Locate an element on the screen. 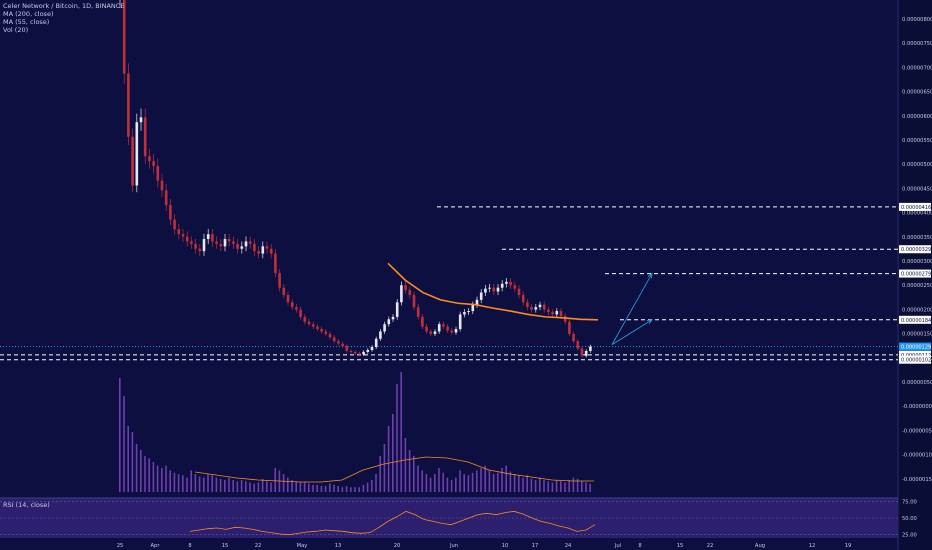 The image size is (932, 550). x-tick-label: Aug is located at coordinates (760, 546).